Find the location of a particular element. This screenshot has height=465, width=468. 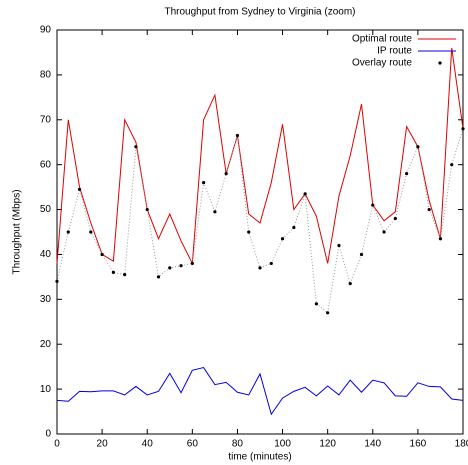

legend-marker is located at coordinates (440, 63).